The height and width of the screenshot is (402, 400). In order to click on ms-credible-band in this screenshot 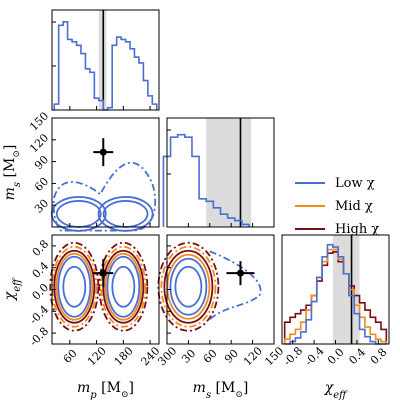, I will do `click(229, 172)`.